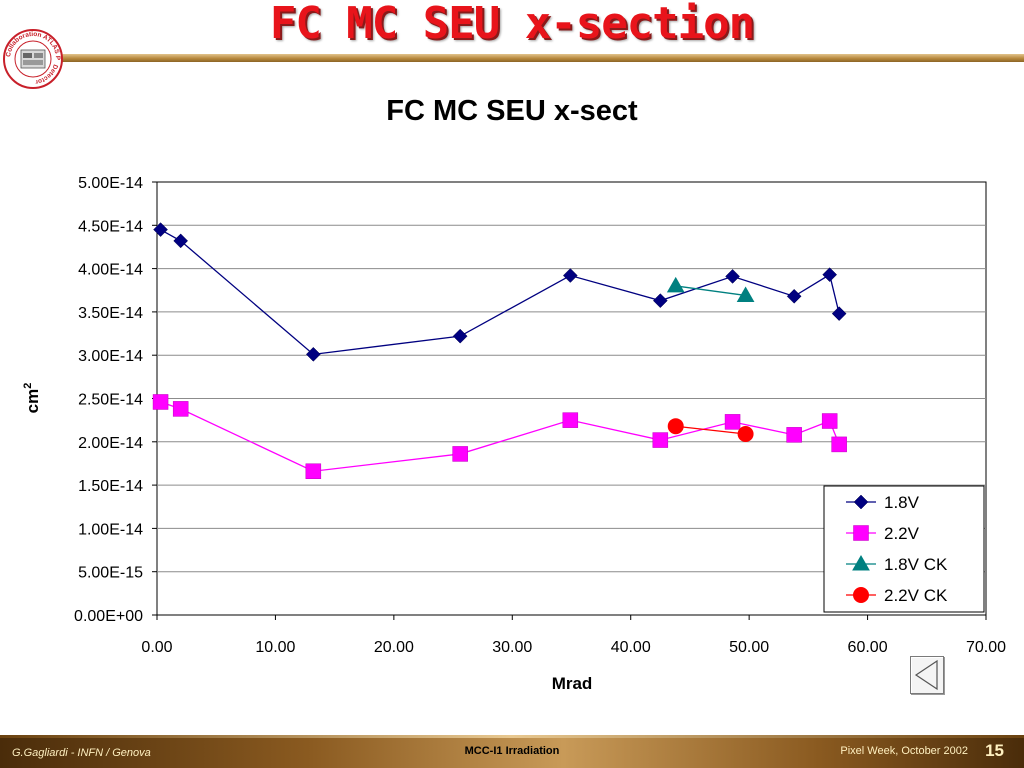 This screenshot has width=1024, height=768. I want to click on x-tick-label: 20.00, so click(394, 647).